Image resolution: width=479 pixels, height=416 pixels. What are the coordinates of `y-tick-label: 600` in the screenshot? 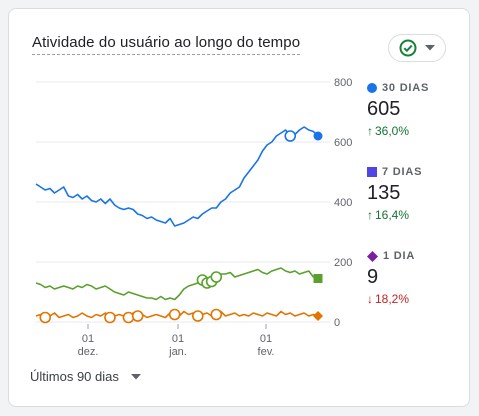 It's located at (343, 143).